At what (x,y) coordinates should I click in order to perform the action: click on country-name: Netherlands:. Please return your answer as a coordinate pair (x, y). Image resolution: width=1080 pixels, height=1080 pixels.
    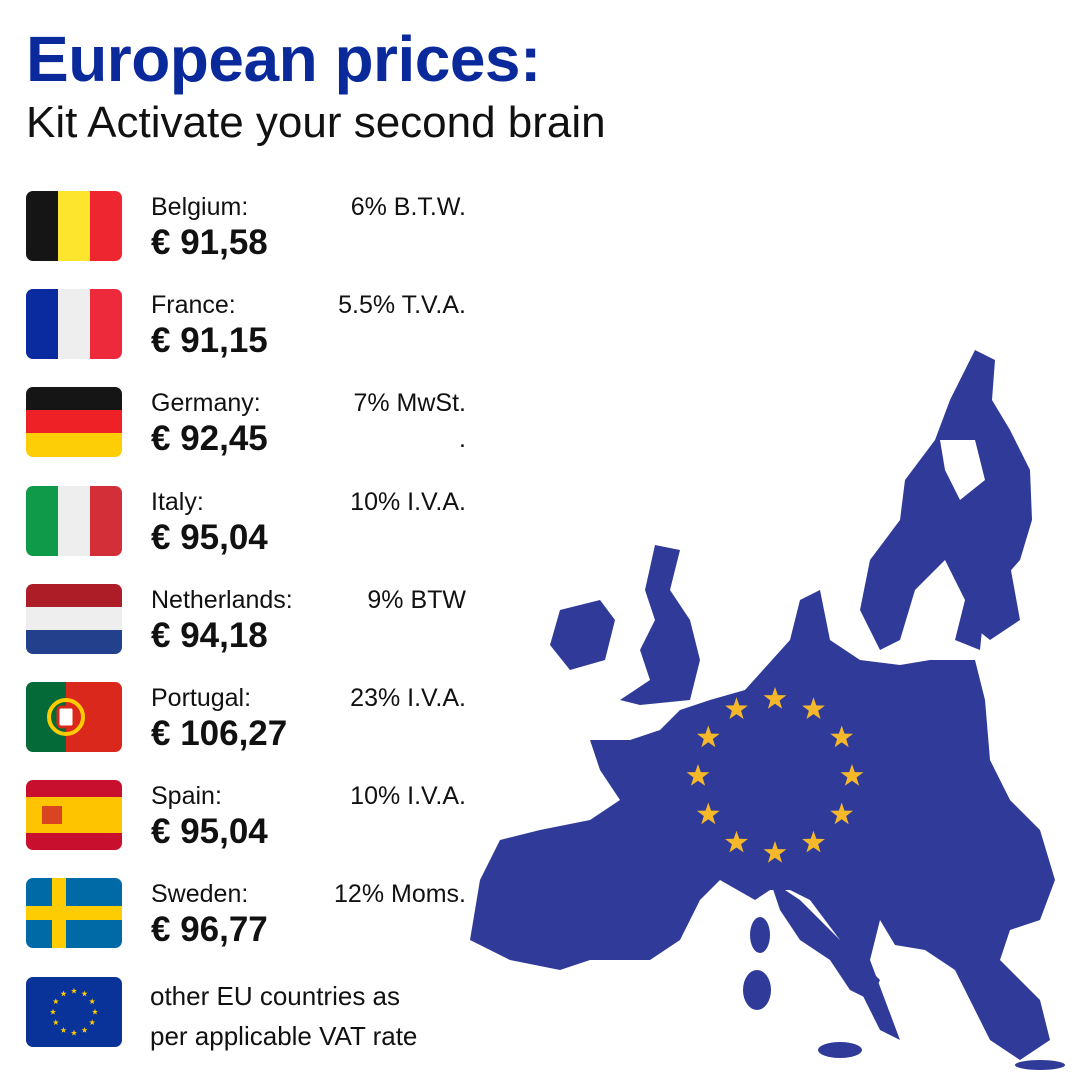
    Looking at the image, I should click on (222, 599).